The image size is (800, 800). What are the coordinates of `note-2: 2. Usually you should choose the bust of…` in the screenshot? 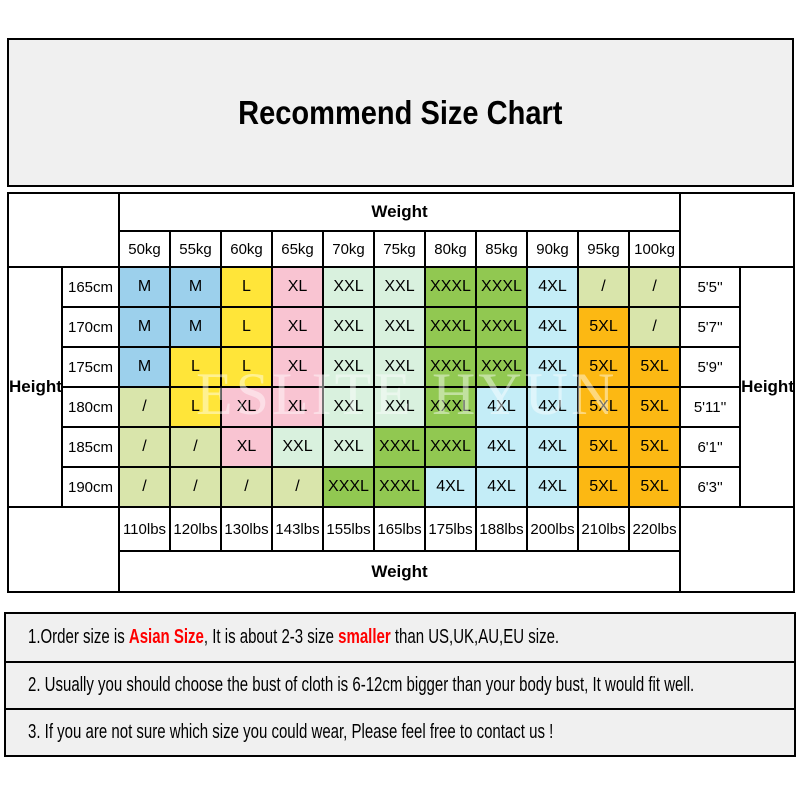 It's located at (400, 684).